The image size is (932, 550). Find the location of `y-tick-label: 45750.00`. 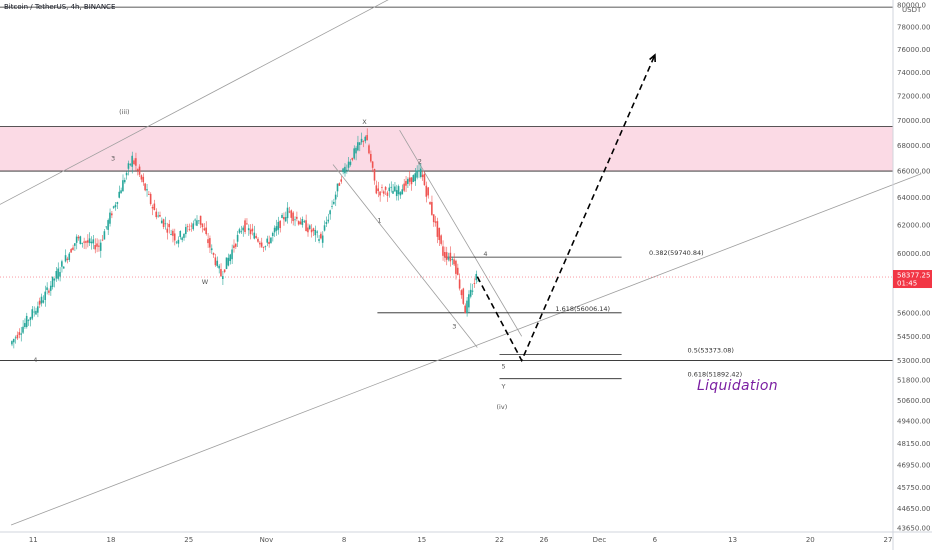

y-tick-label: 45750.00 is located at coordinates (913, 488).